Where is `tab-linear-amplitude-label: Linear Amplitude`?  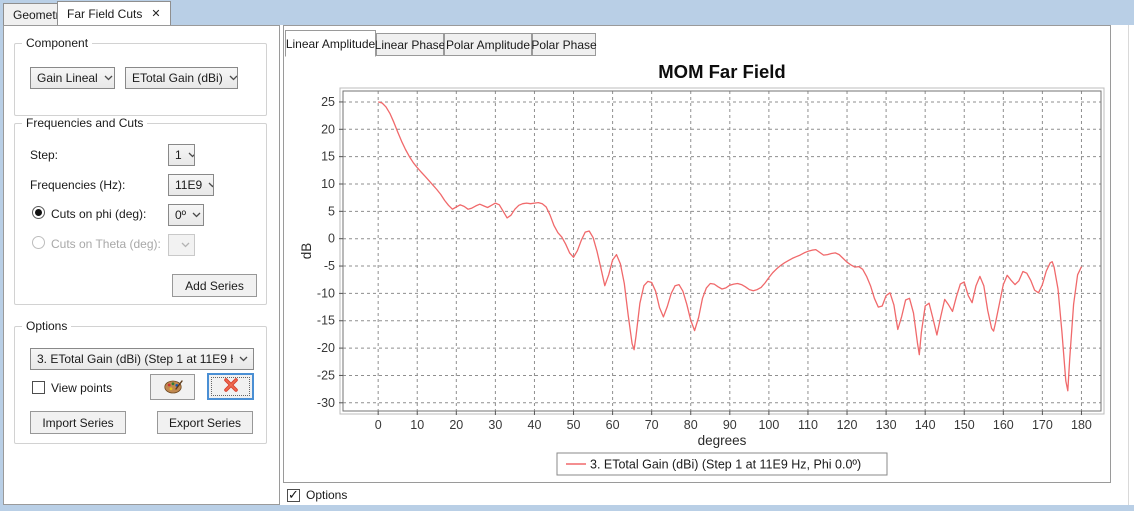
tab-linear-amplitude-label: Linear Amplitude is located at coordinates (330, 43).